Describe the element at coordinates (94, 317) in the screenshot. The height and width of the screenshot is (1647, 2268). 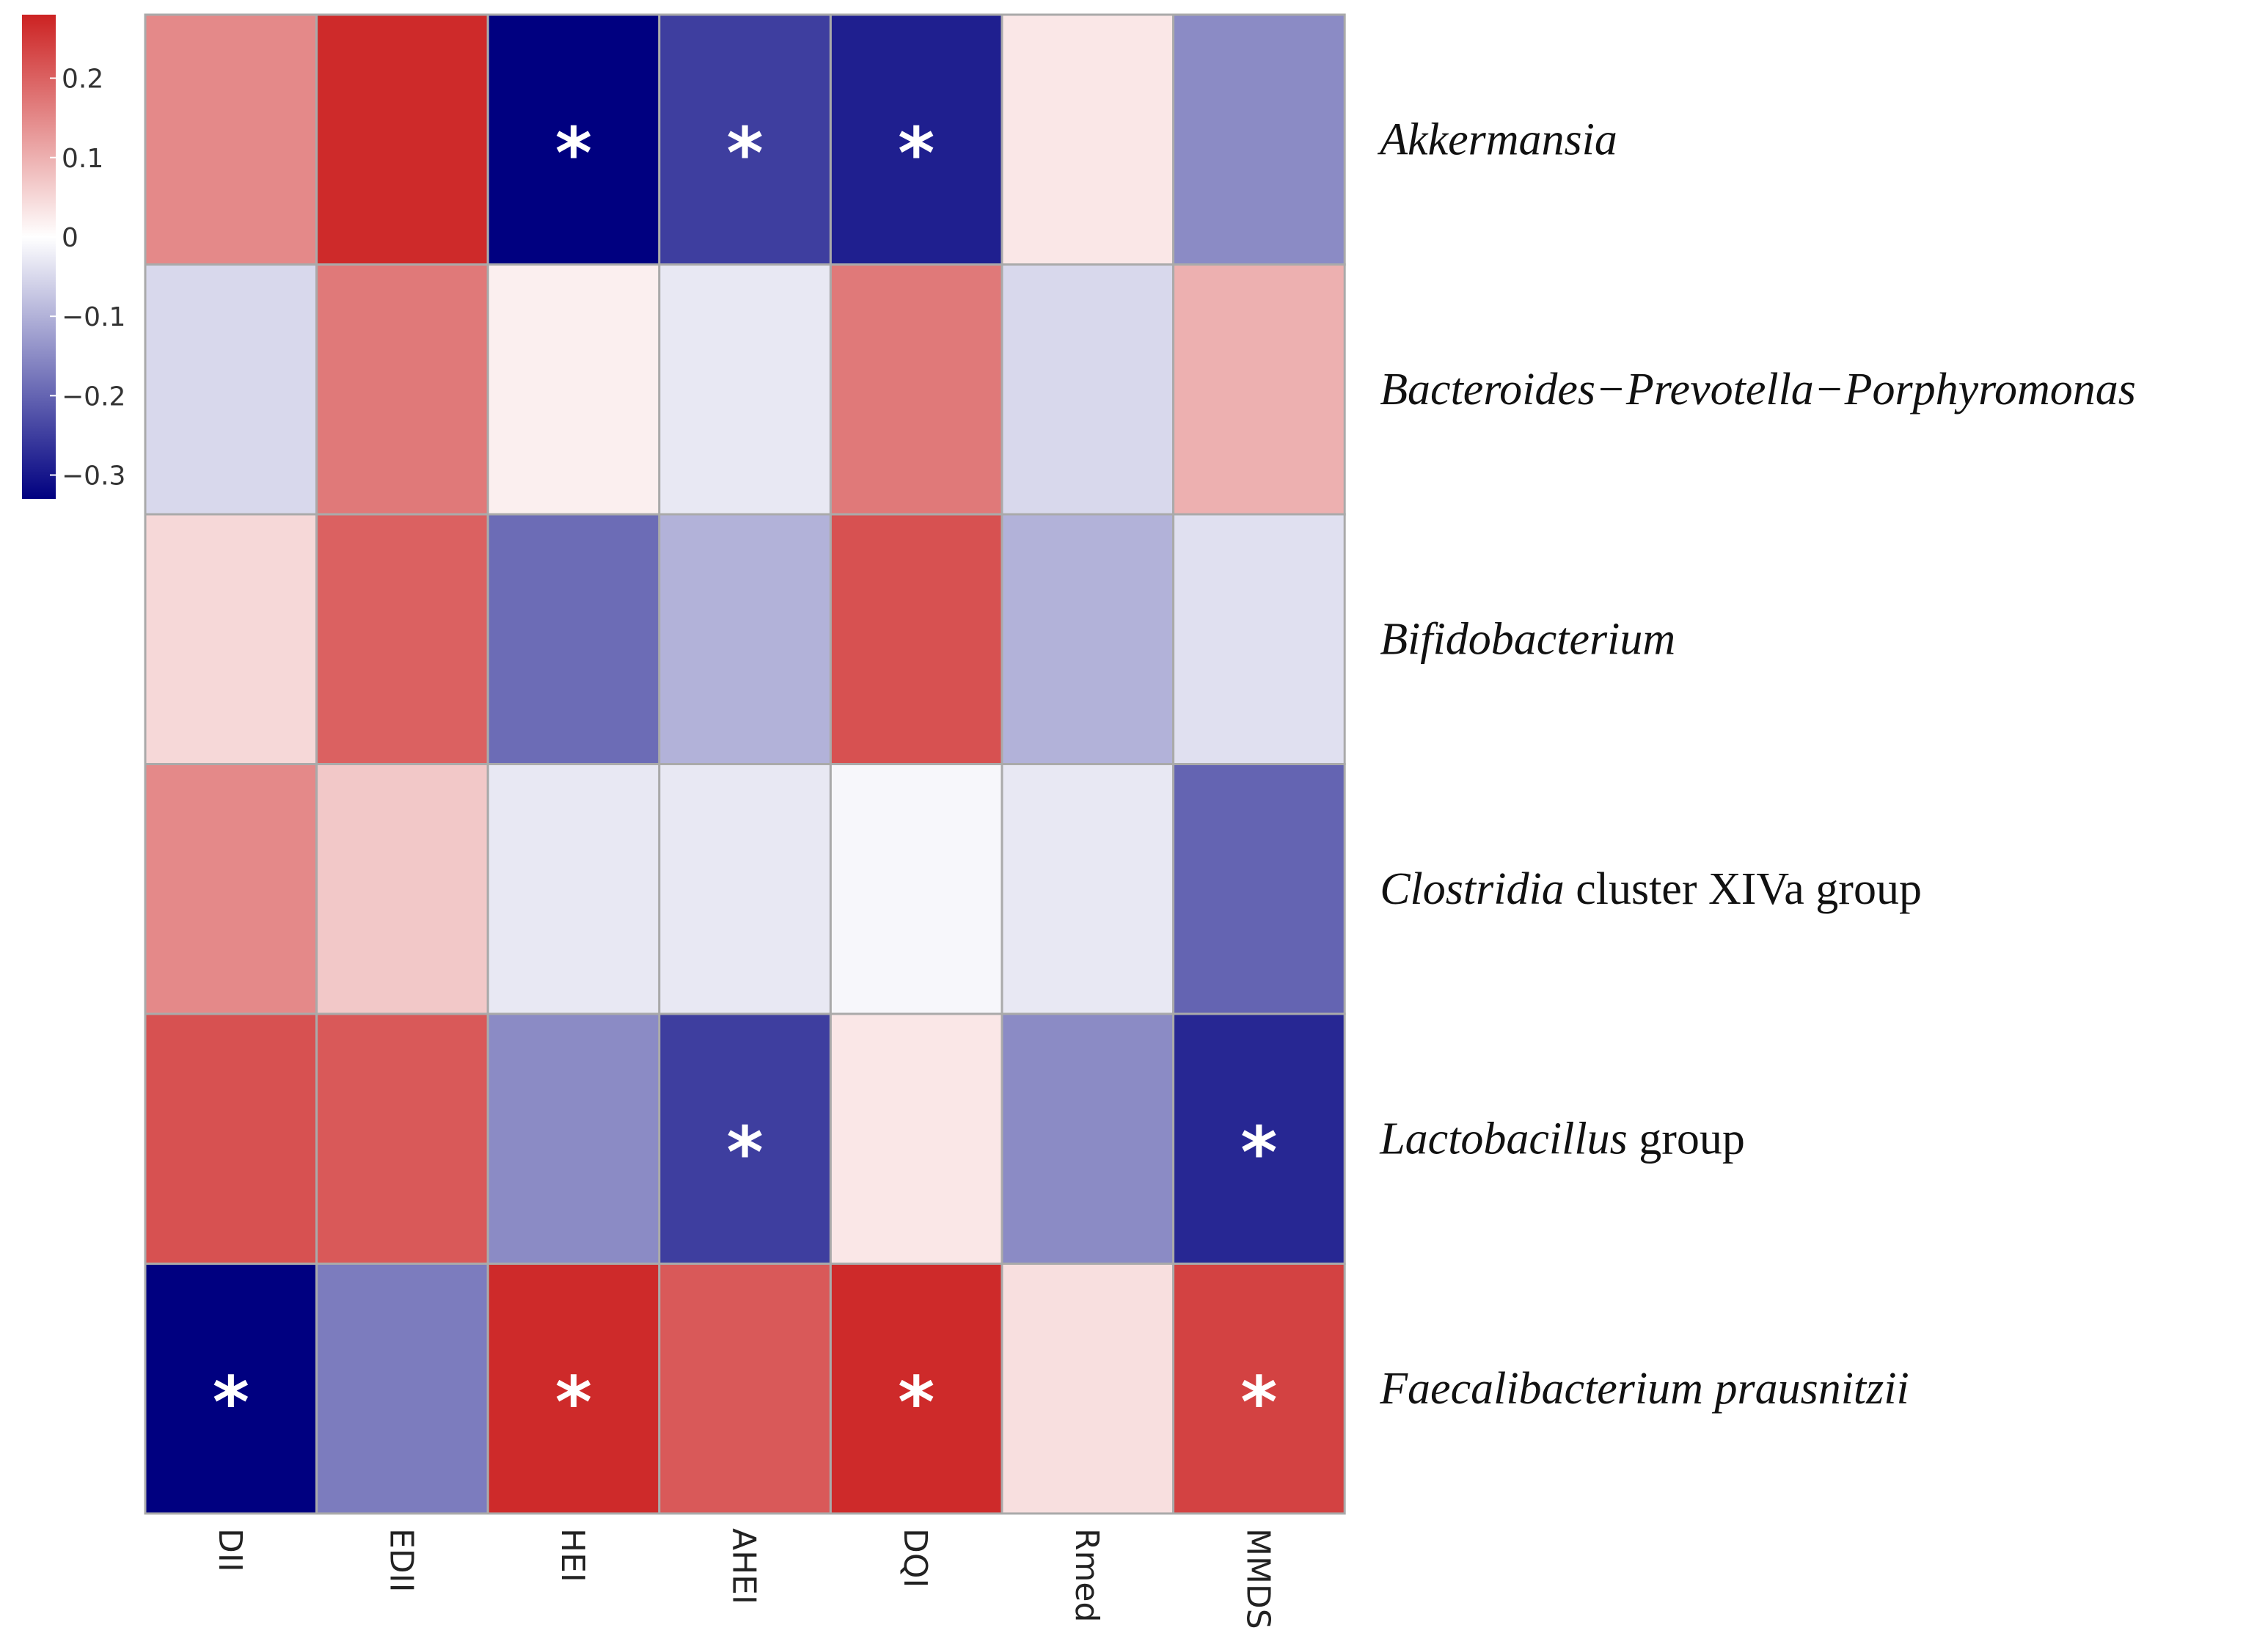
I see `colorbar-tick-label: −0.1` at that location.